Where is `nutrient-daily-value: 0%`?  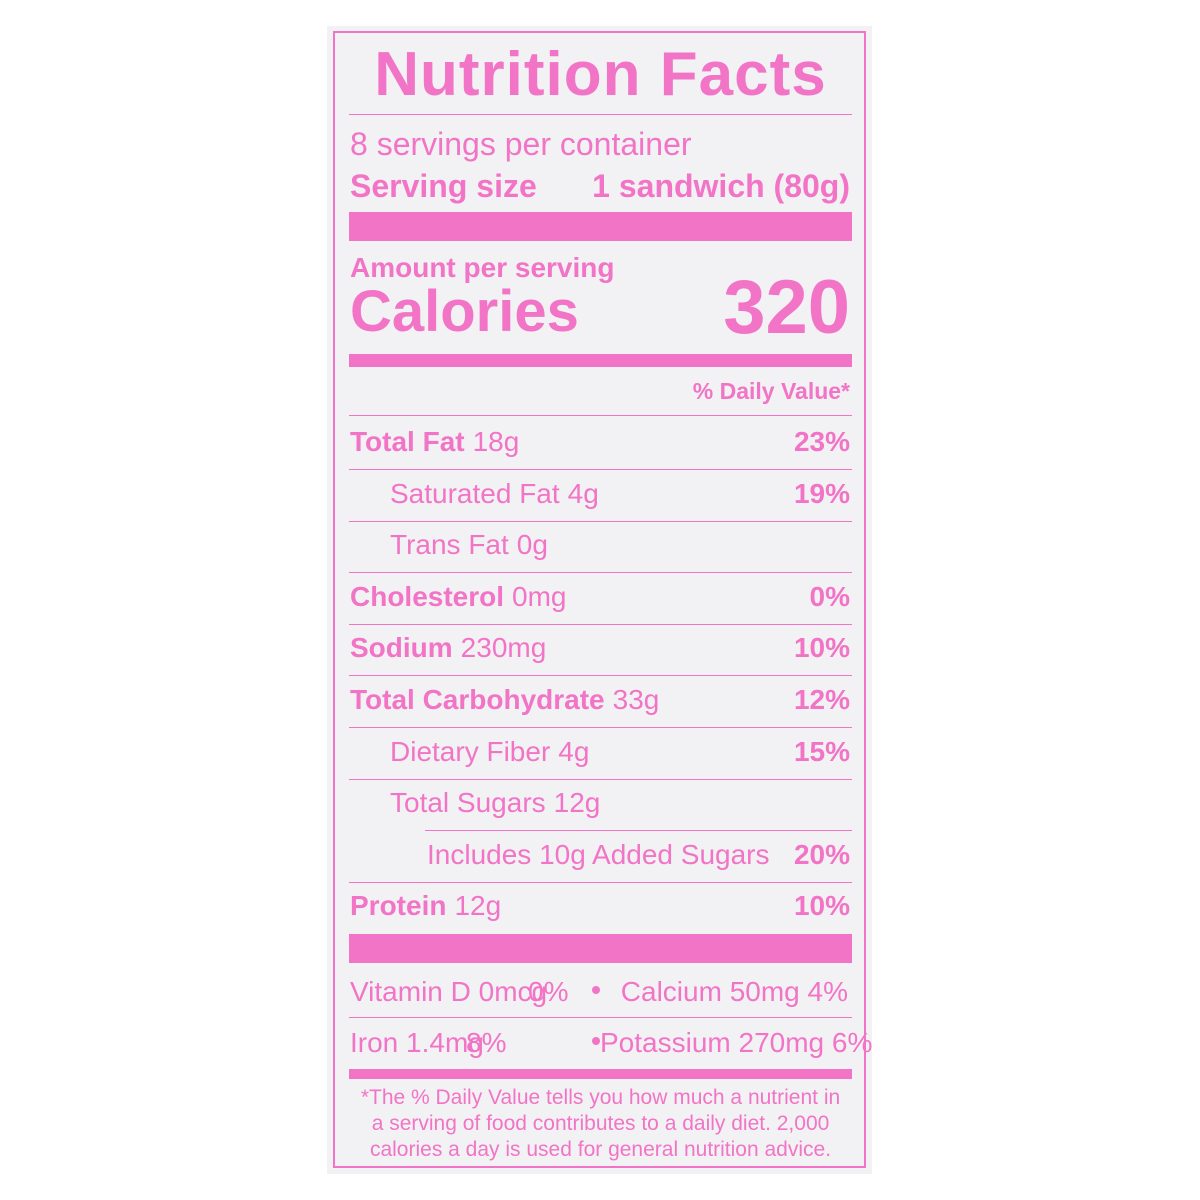 nutrient-daily-value: 0% is located at coordinates (829, 596).